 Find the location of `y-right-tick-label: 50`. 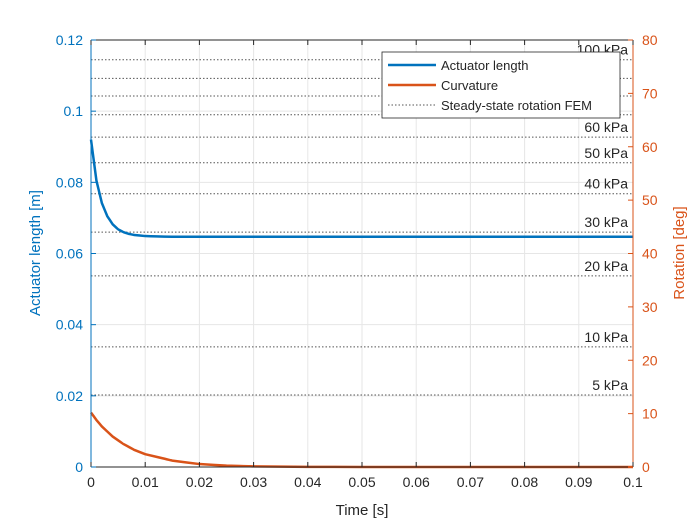

y-right-tick-label: 50 is located at coordinates (650, 200).